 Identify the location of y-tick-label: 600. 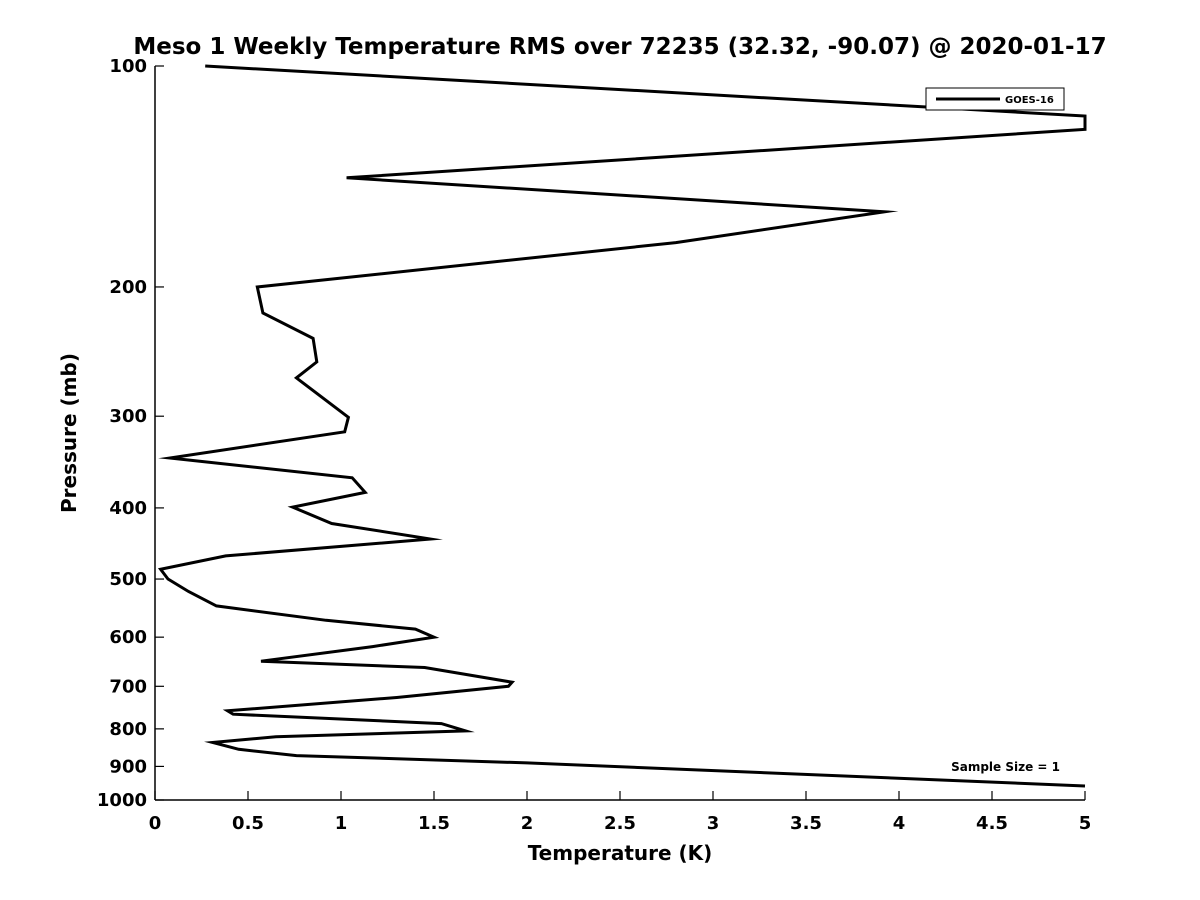
(128, 637).